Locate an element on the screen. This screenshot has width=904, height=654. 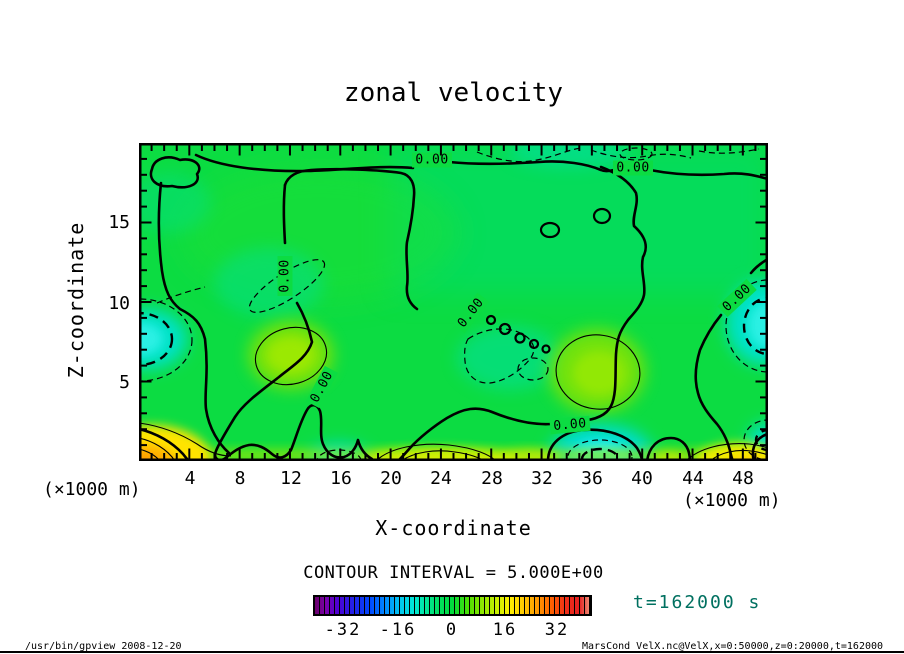
x-unit-left: (×1000 m) is located at coordinates (92, 489).